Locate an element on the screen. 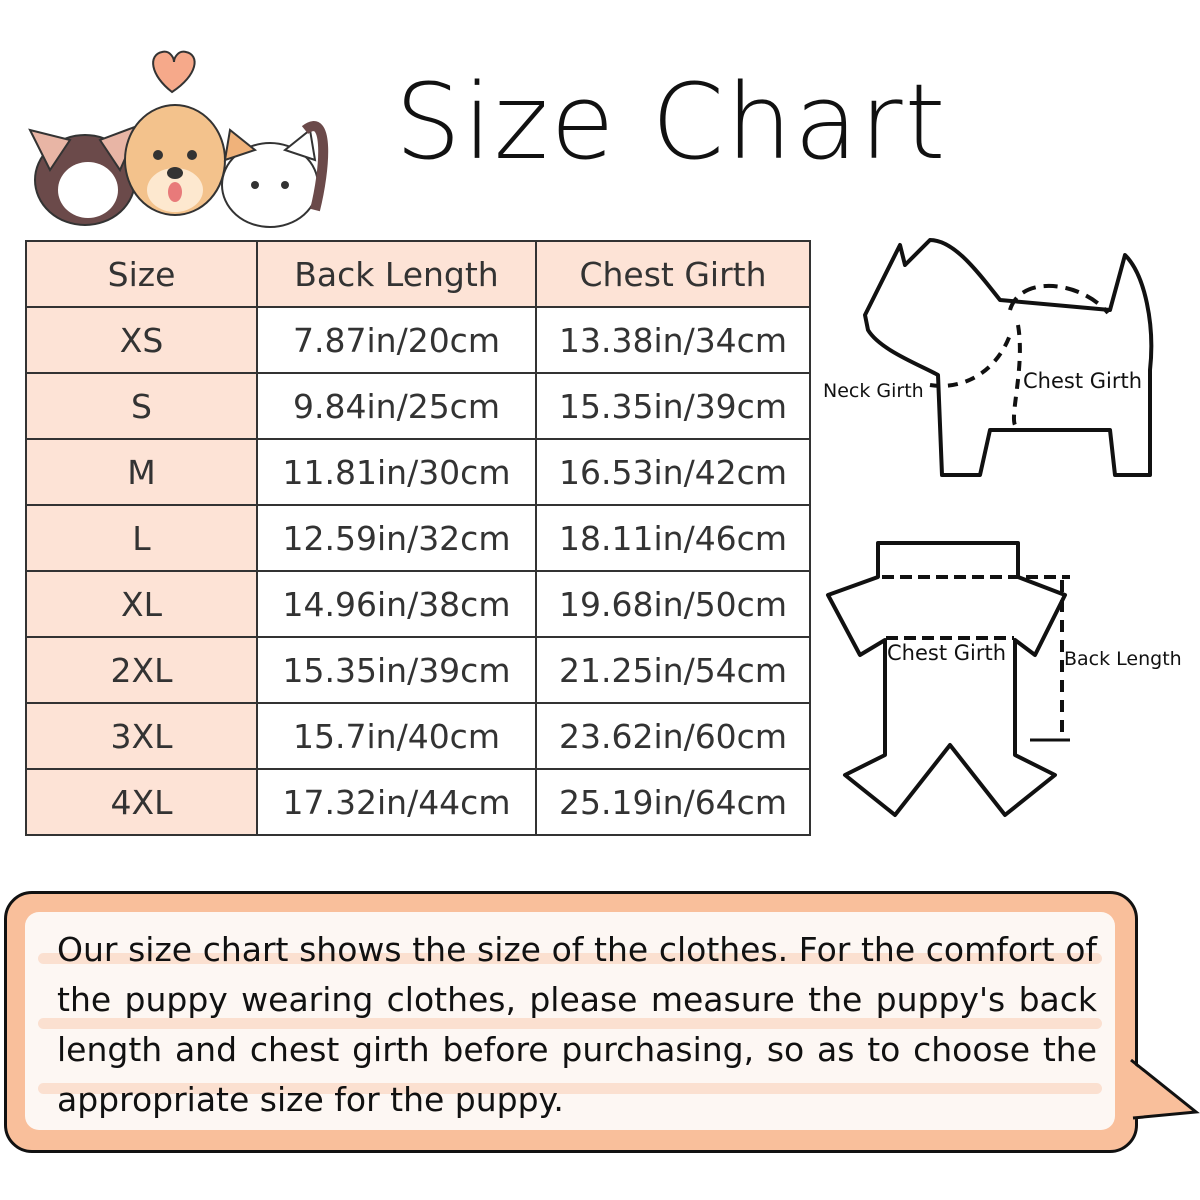  cell-back-length: 7.87in/20cm is located at coordinates (396, 340).